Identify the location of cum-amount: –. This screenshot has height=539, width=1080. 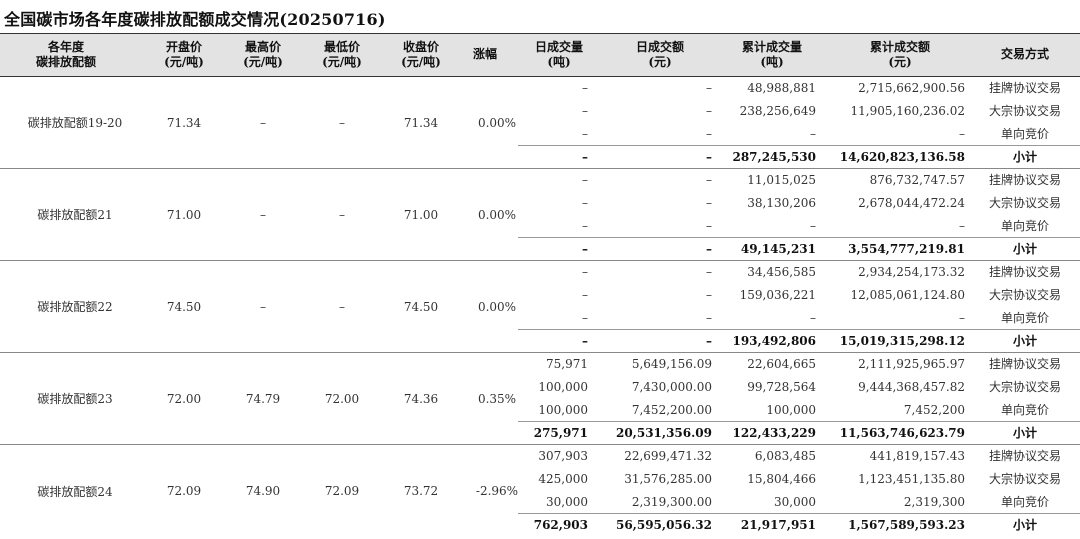
(962, 318).